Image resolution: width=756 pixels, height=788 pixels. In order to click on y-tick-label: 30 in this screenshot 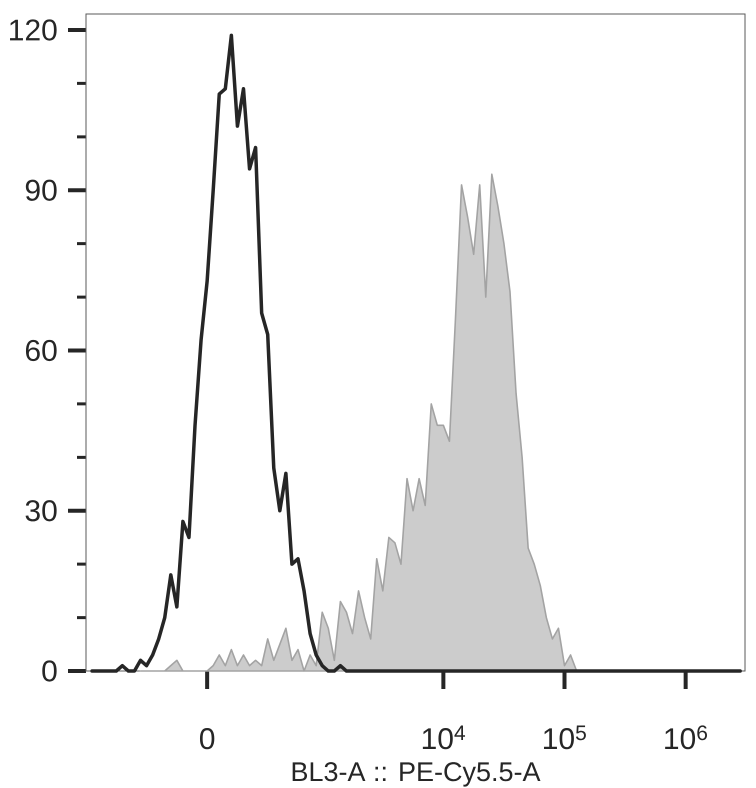, I will do `click(41, 511)`.